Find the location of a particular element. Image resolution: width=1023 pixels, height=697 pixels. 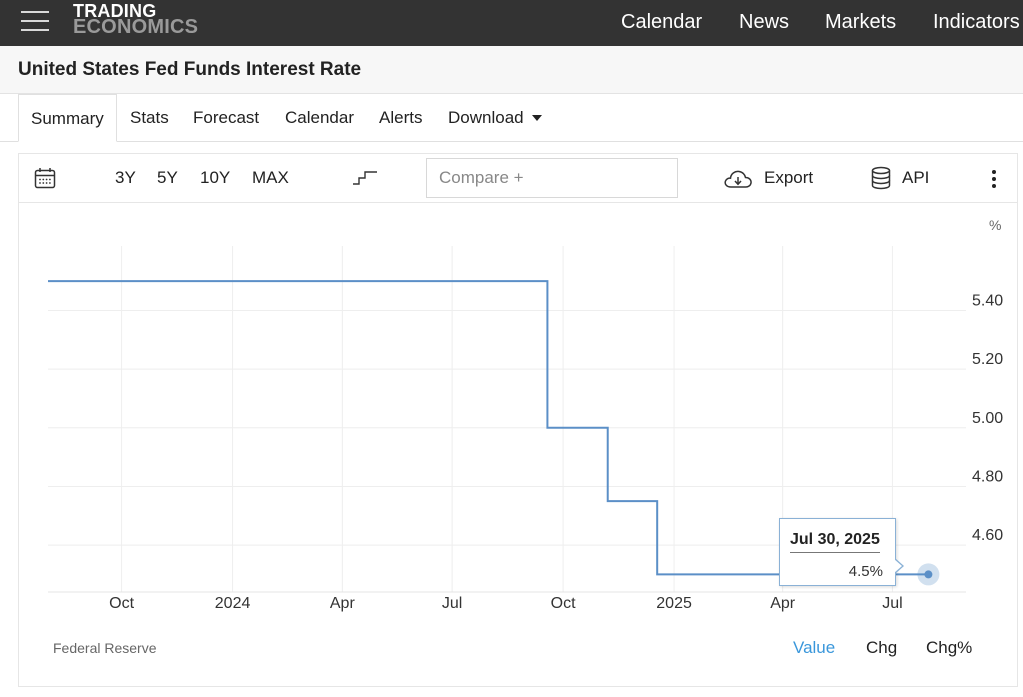

range-3y-button: 3Y is located at coordinates (125, 177).